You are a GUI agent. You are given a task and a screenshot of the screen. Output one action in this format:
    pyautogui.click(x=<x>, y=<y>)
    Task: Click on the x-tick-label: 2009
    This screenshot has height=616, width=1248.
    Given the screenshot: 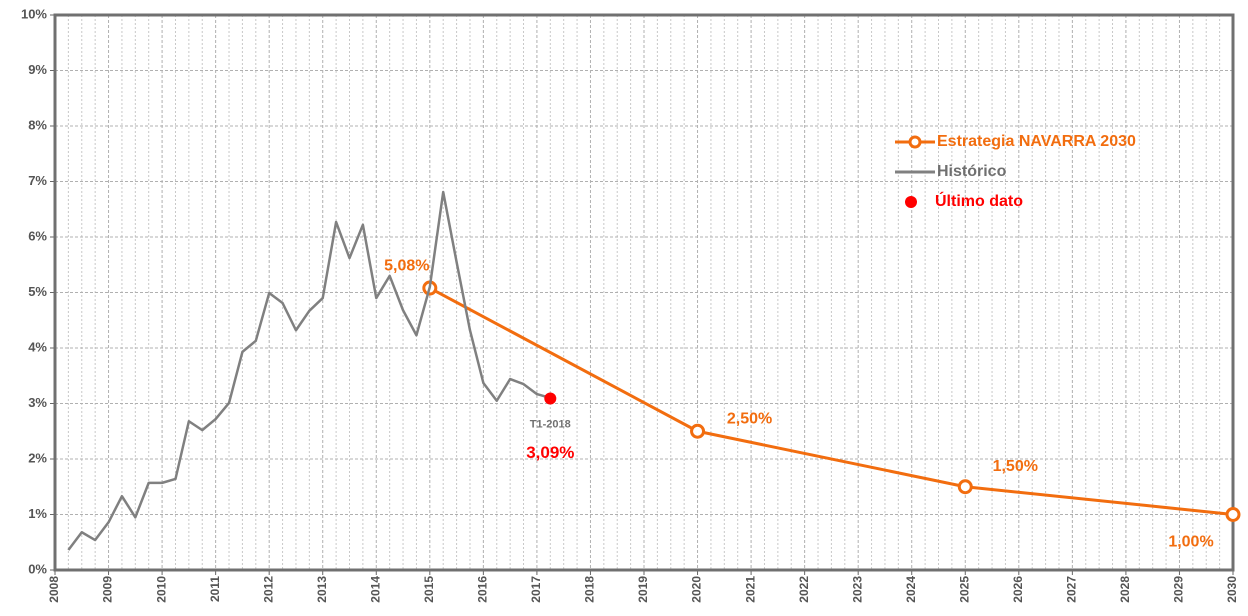 What is the action you would take?
    pyautogui.click(x=108, y=589)
    